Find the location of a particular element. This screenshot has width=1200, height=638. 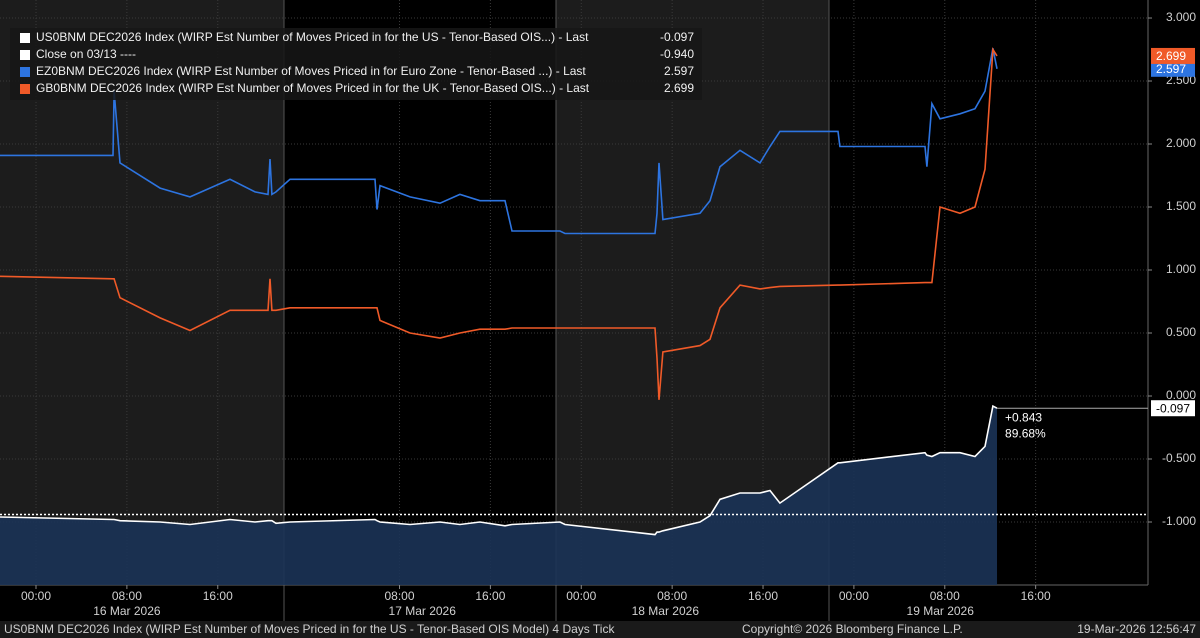

legend-value: -0.940 is located at coordinates (677, 54).